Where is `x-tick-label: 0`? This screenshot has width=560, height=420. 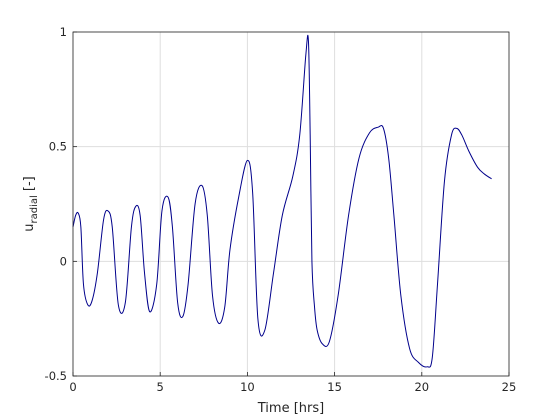 x-tick-label: 0 is located at coordinates (72, 387).